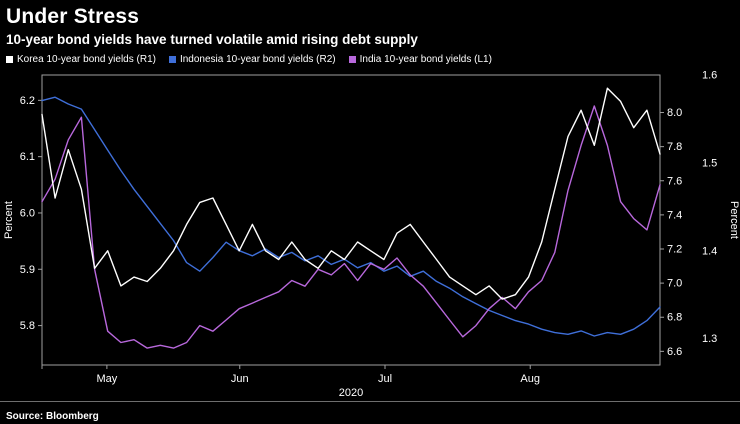  Describe the element at coordinates (674, 250) in the screenshot. I see `right-inner-axis-tick-label: 7.2` at that location.